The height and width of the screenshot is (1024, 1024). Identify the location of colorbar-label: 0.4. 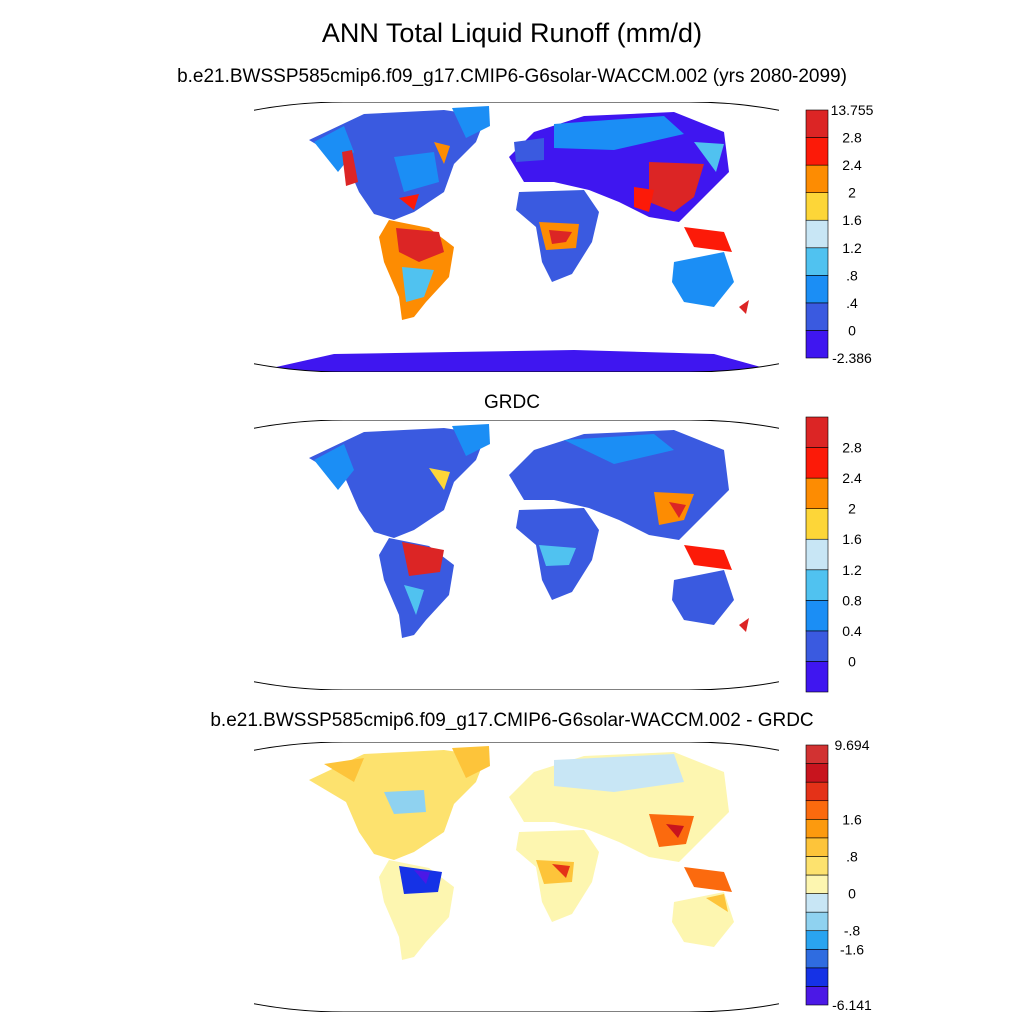
(852, 631).